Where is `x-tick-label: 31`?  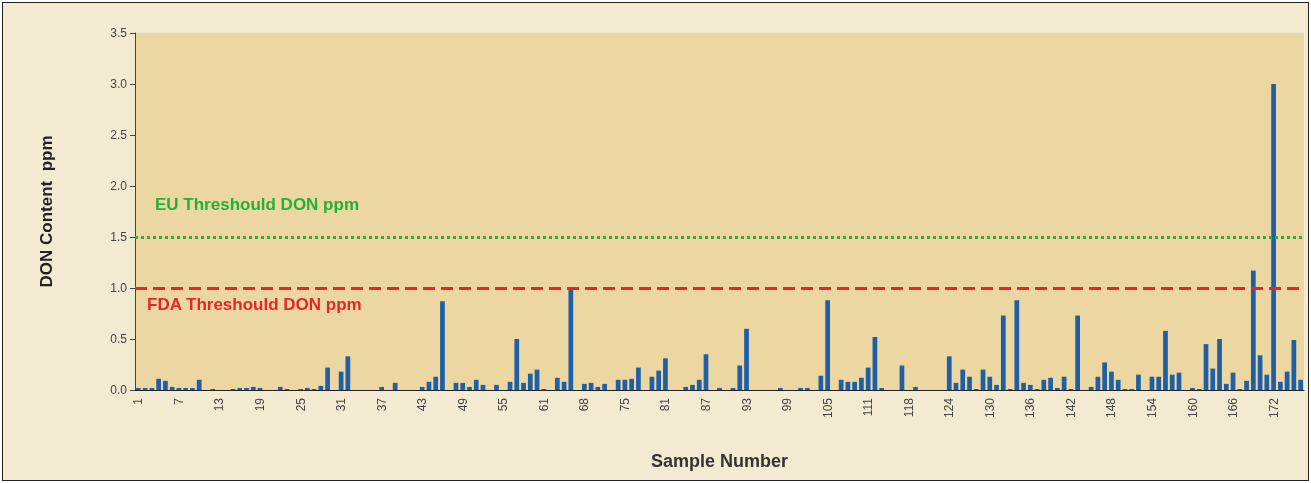
x-tick-label: 31 is located at coordinates (341, 404).